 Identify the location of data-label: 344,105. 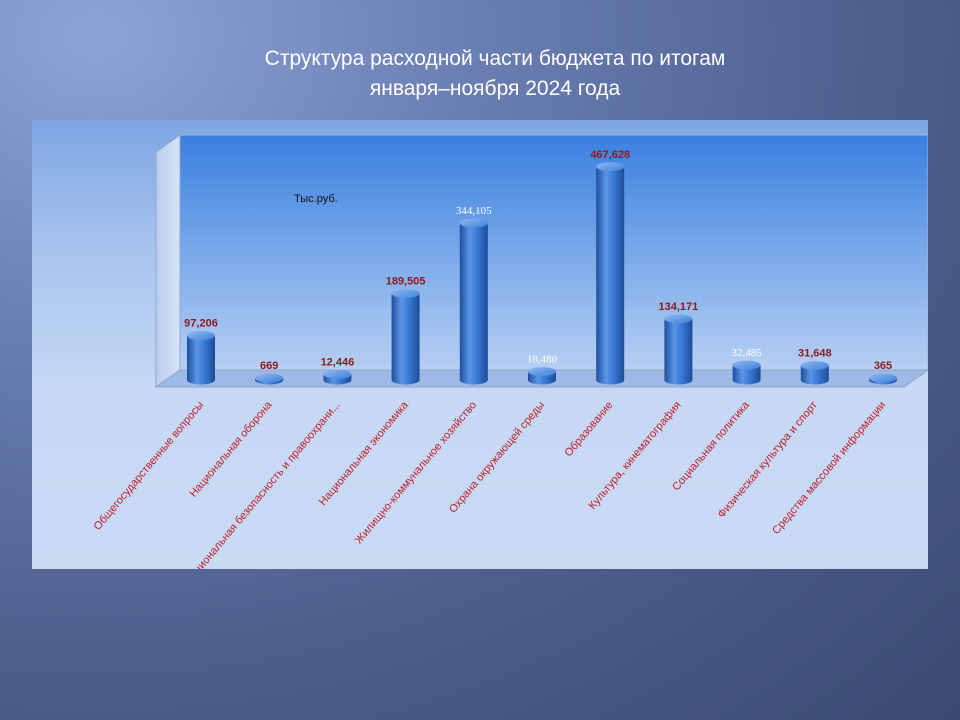
(474, 211).